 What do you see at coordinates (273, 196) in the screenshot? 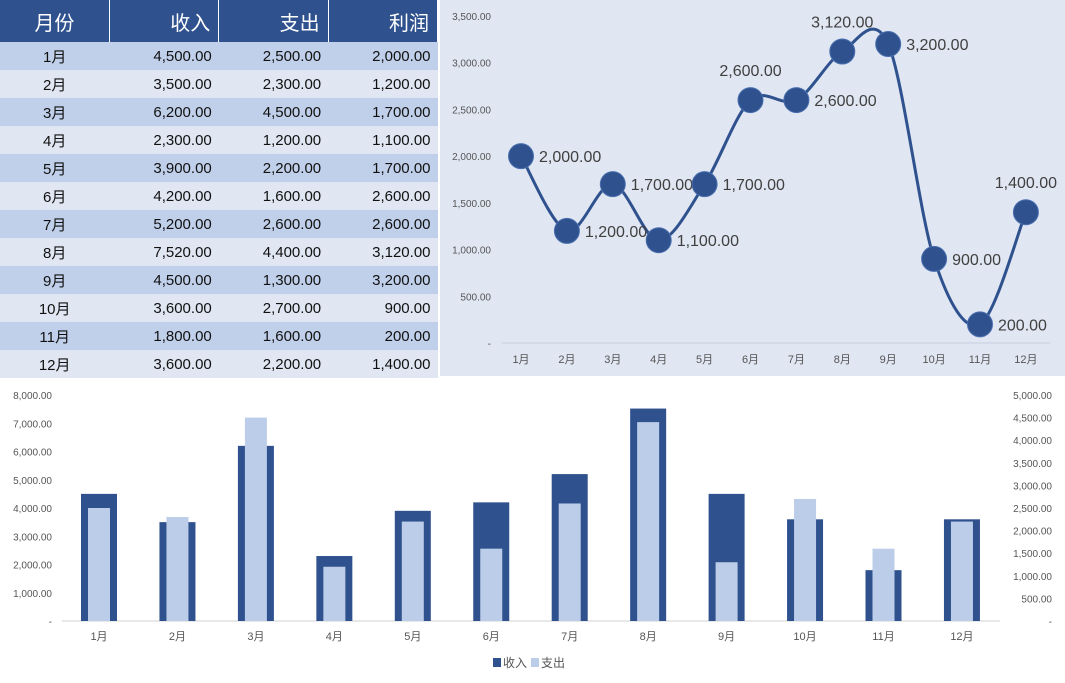
I see `table-cell: 1,600.00` at bounding box center [273, 196].